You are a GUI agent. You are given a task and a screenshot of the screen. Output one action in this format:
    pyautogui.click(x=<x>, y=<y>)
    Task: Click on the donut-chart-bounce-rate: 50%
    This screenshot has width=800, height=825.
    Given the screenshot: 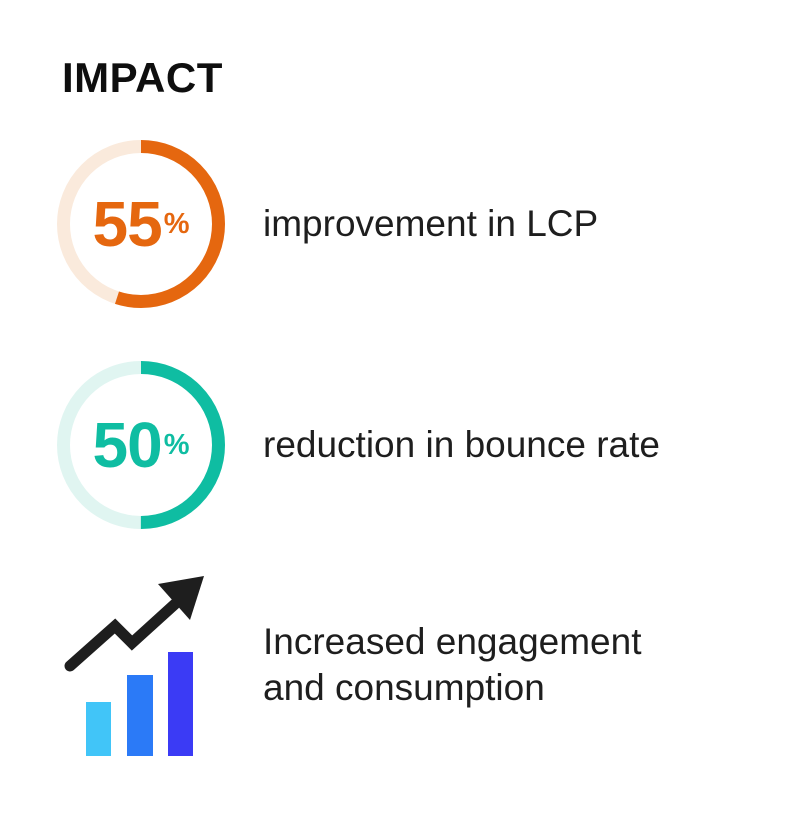 What is the action you would take?
    pyautogui.click(x=141, y=445)
    